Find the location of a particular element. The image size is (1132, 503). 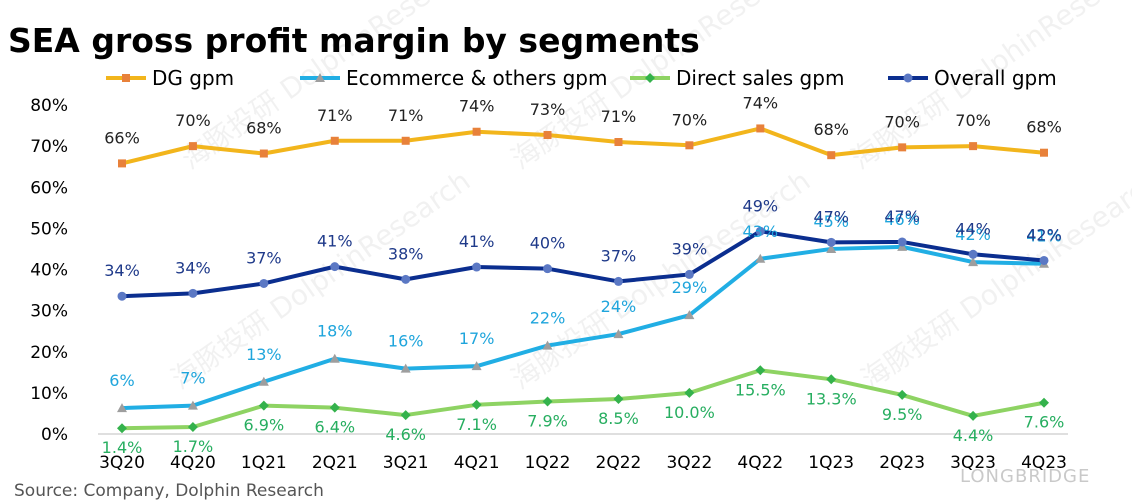

y-tick-label: 60% is located at coordinates (49, 188).